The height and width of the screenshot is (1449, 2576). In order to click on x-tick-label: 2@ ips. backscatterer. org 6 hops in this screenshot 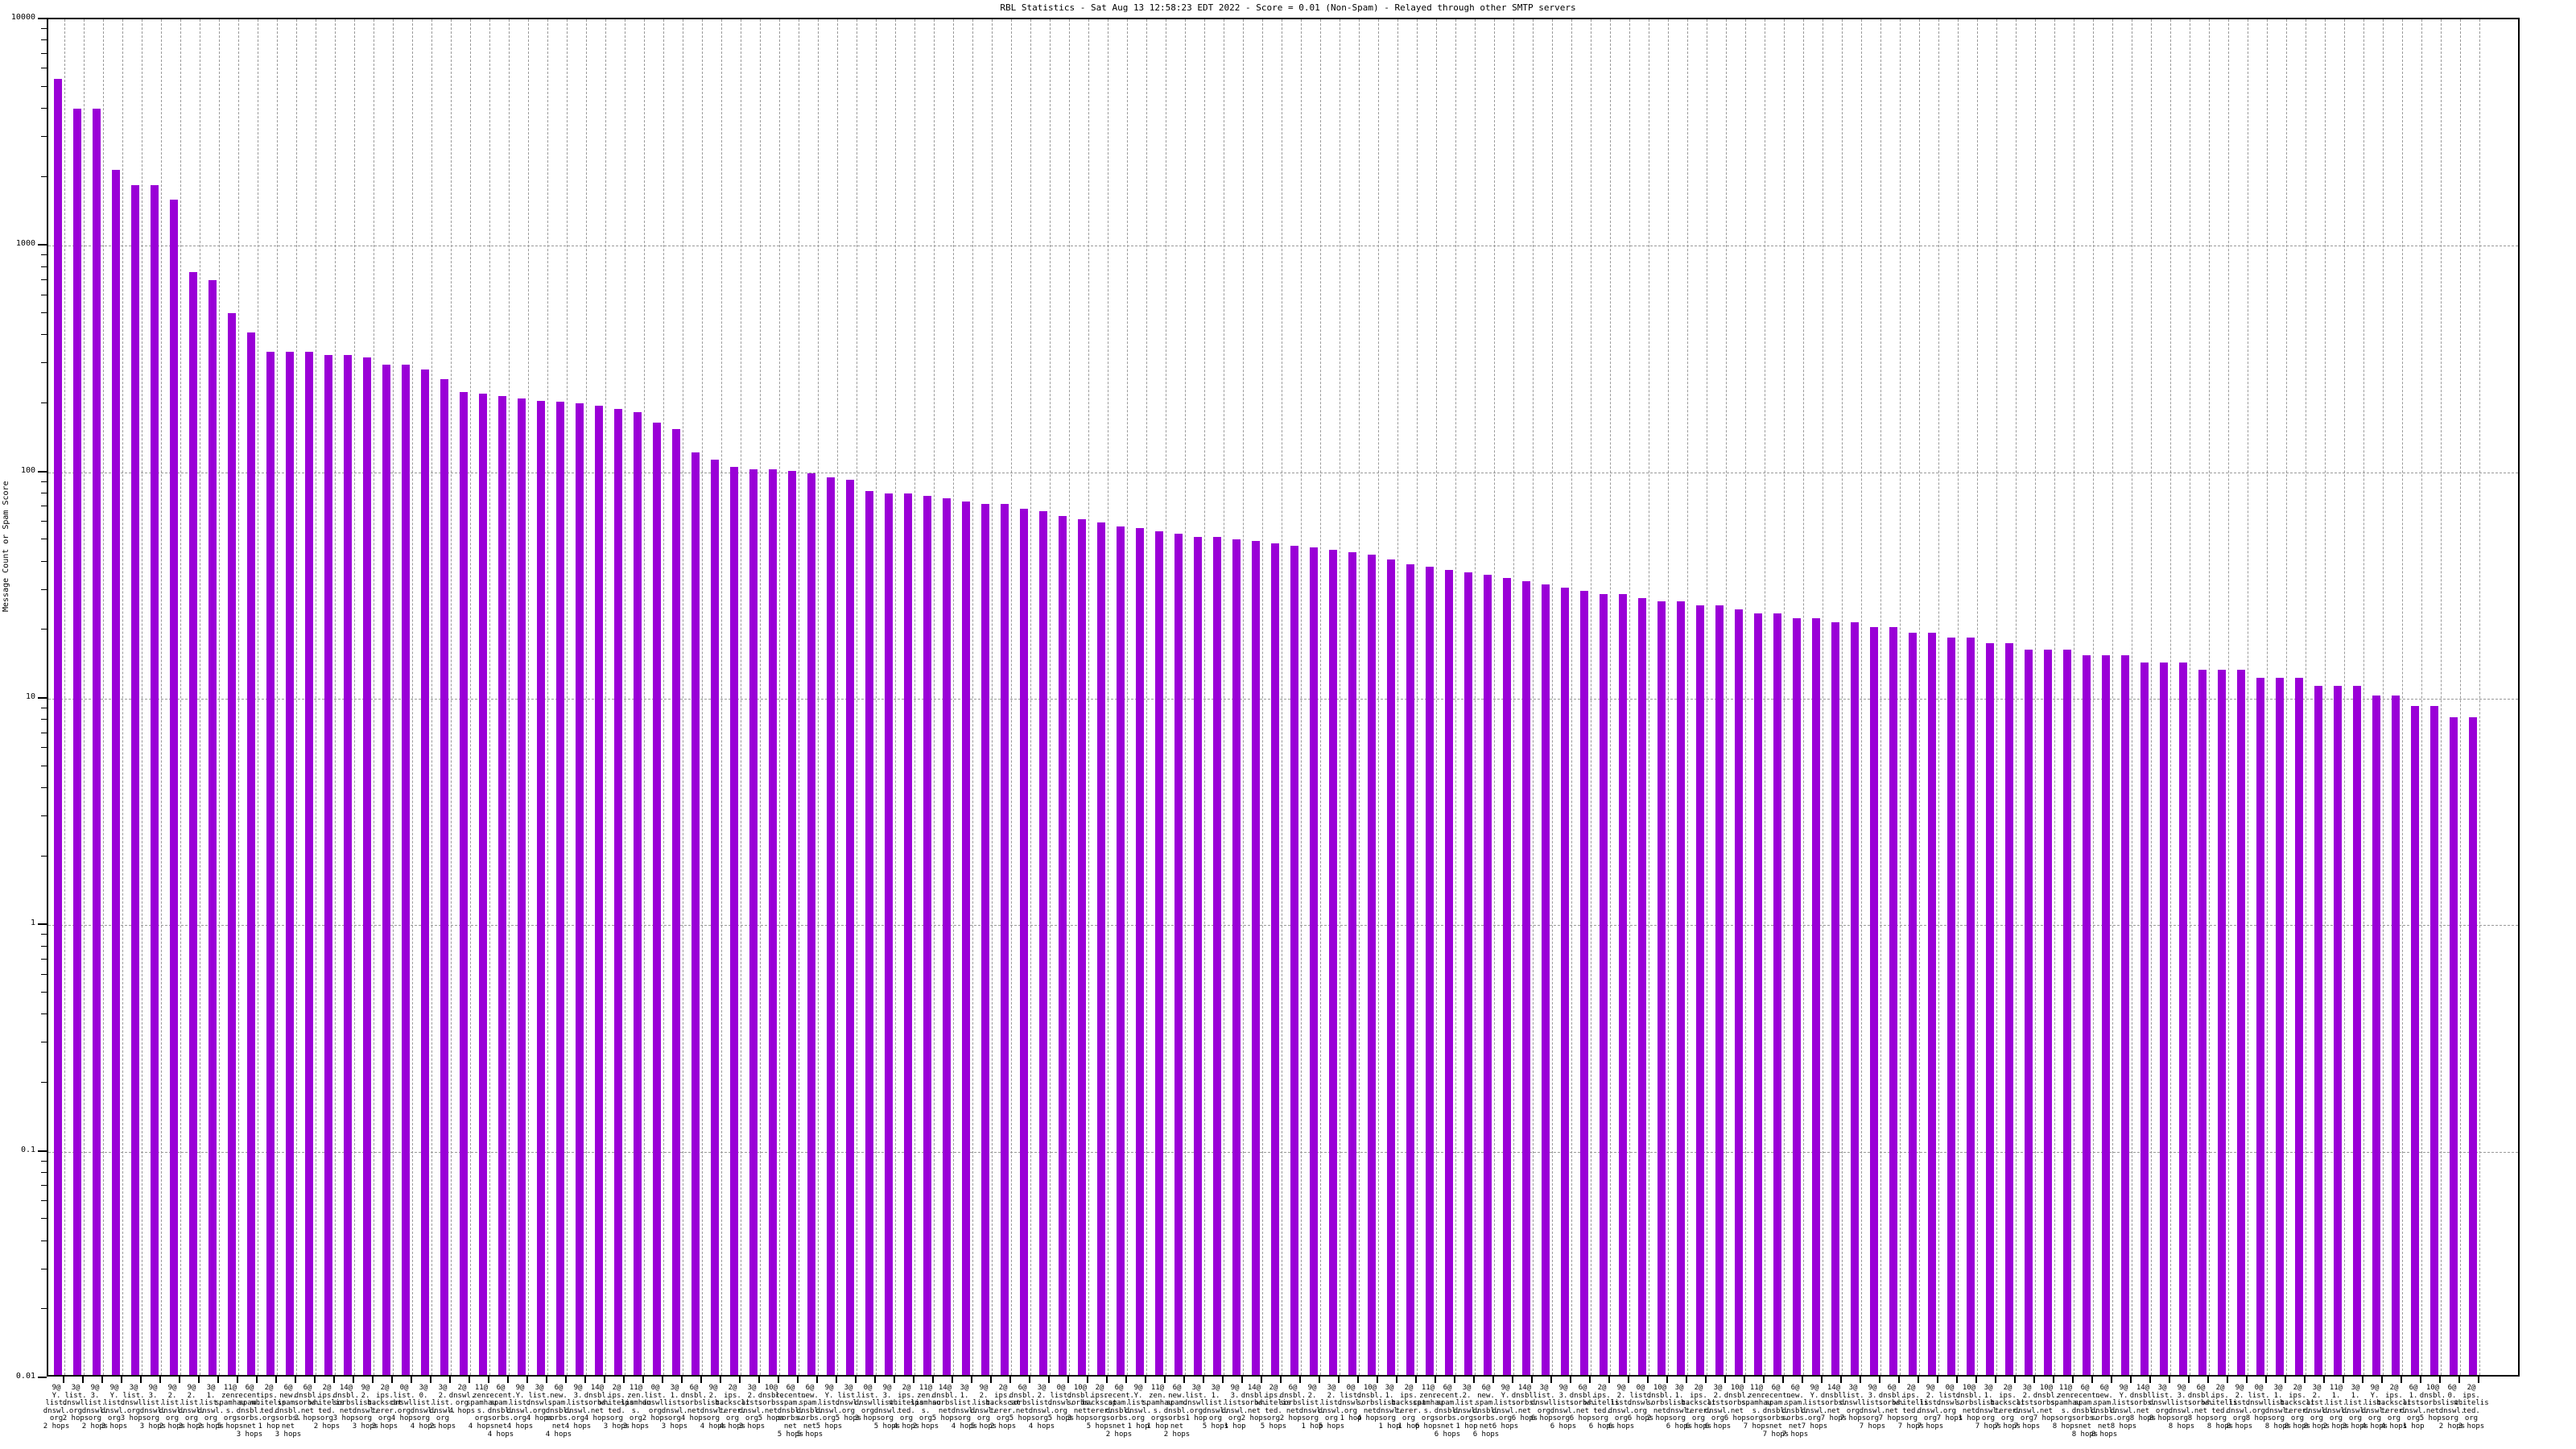, I will do `click(1698, 1407)`.